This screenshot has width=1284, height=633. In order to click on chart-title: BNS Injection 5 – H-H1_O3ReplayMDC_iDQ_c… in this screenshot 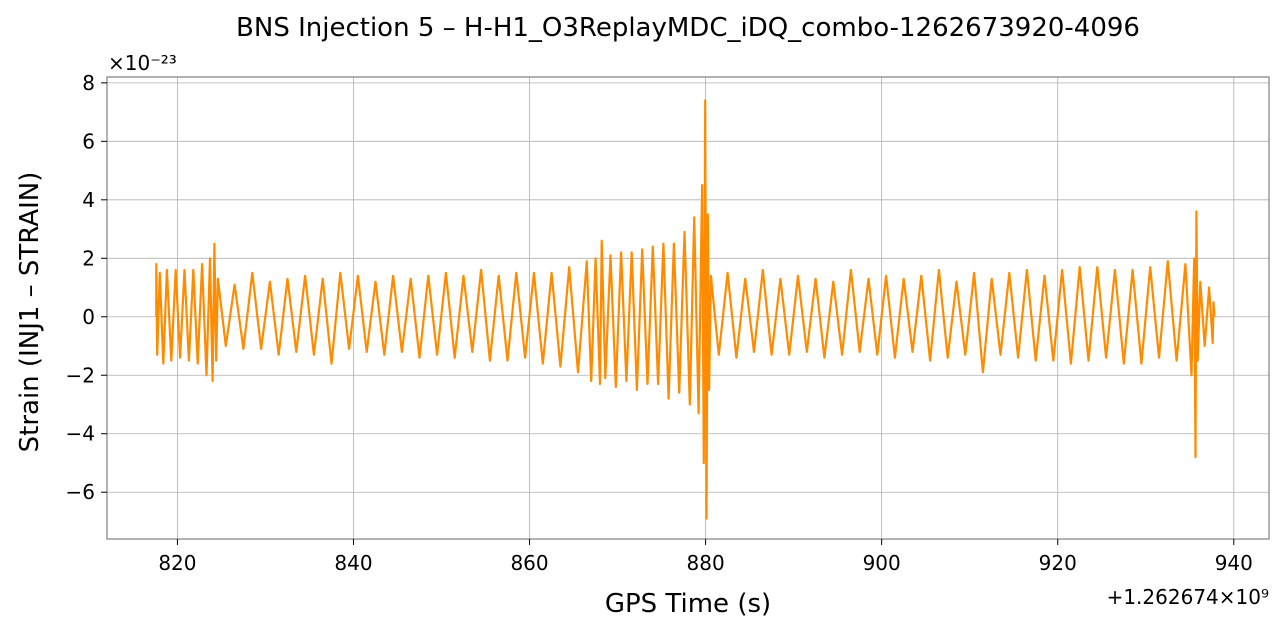, I will do `click(688, 28)`.